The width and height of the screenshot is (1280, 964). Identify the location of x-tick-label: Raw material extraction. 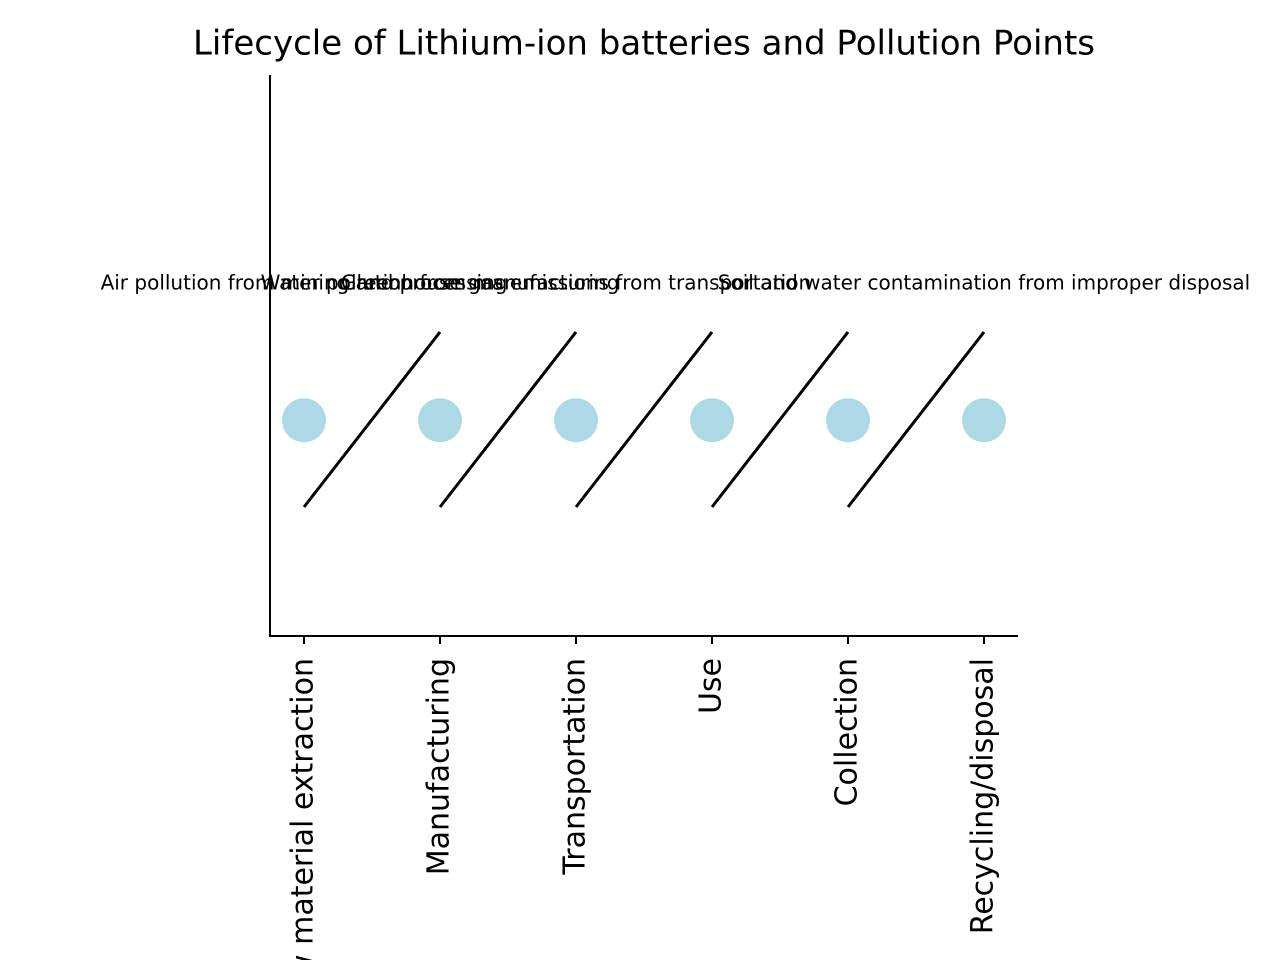
(303, 809).